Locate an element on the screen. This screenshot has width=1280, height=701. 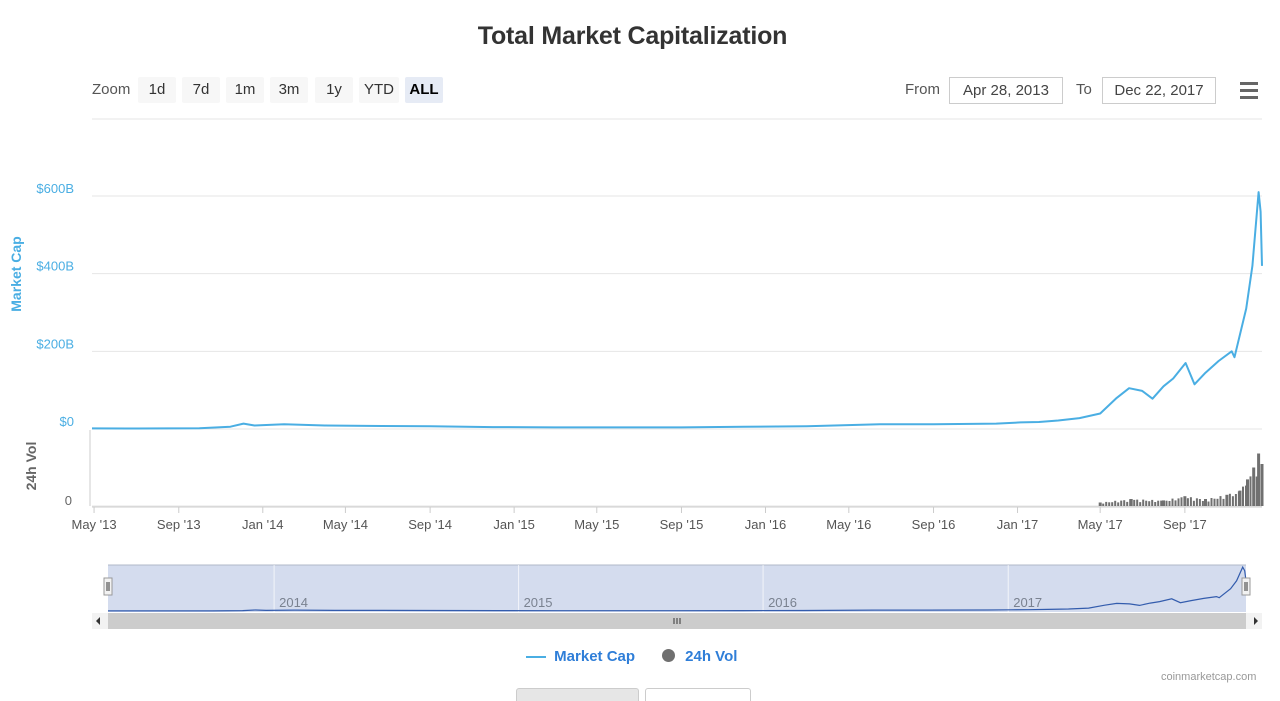
handle-box is located at coordinates (108, 586).